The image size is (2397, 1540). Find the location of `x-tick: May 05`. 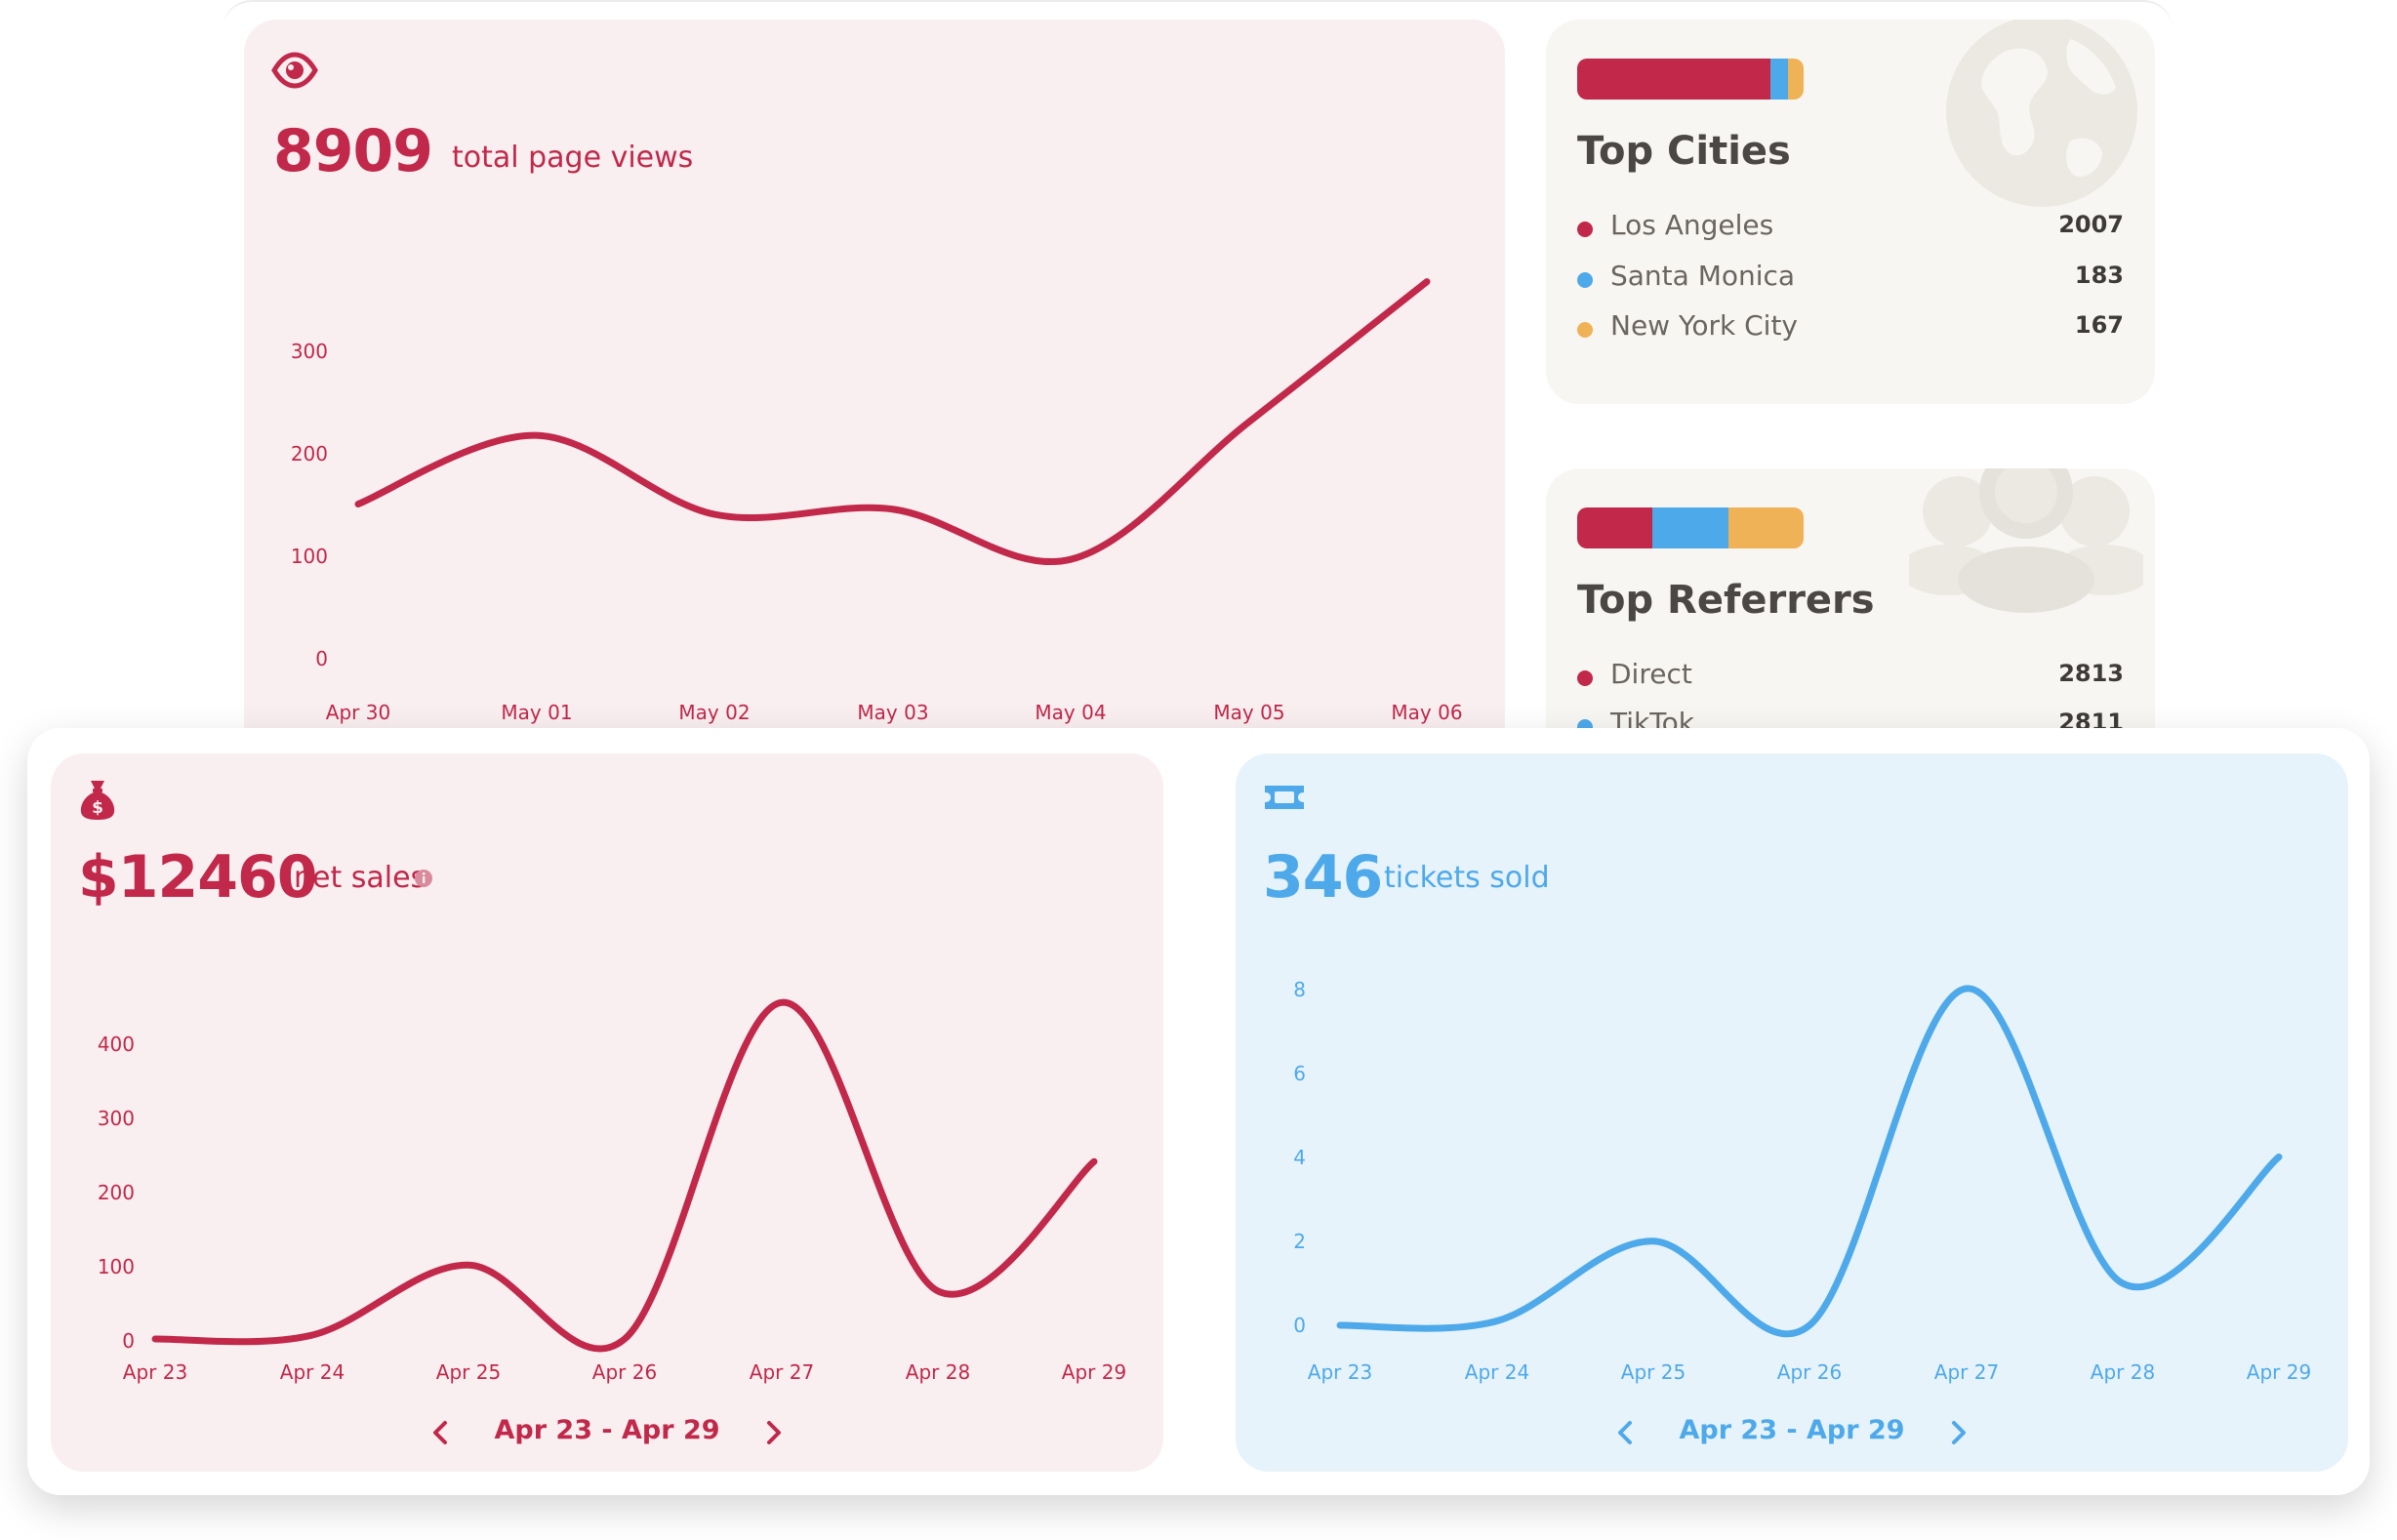

x-tick: May 05 is located at coordinates (1249, 712).